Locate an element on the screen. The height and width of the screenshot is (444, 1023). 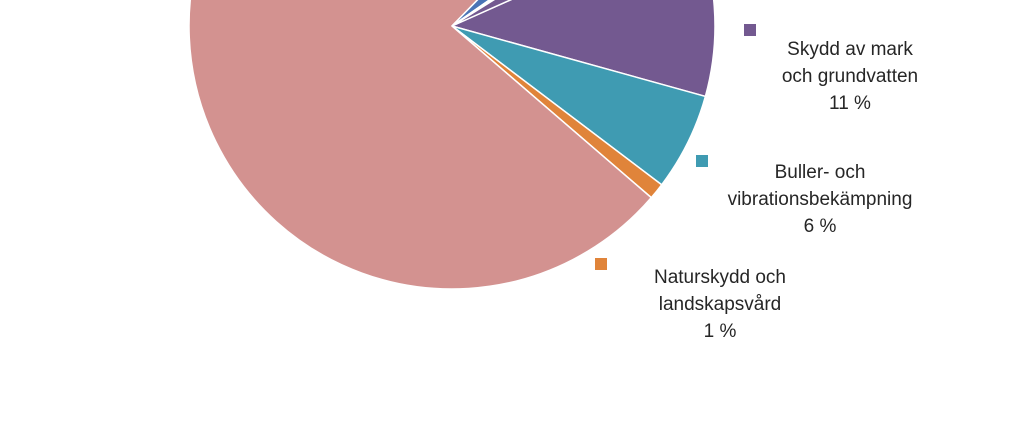
legend-label-line: Skydd av mark is located at coordinates (850, 49).